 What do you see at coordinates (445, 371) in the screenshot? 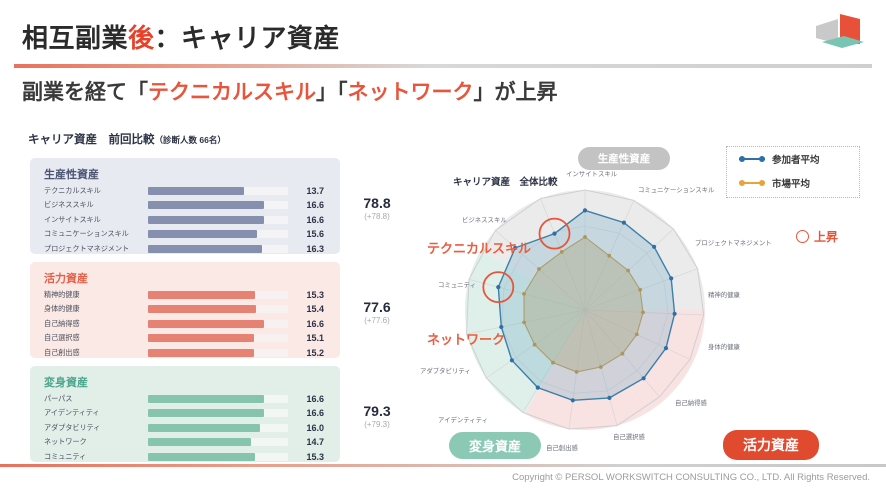
I see `radar-axis-label: アダプタビリティ` at bounding box center [445, 371].